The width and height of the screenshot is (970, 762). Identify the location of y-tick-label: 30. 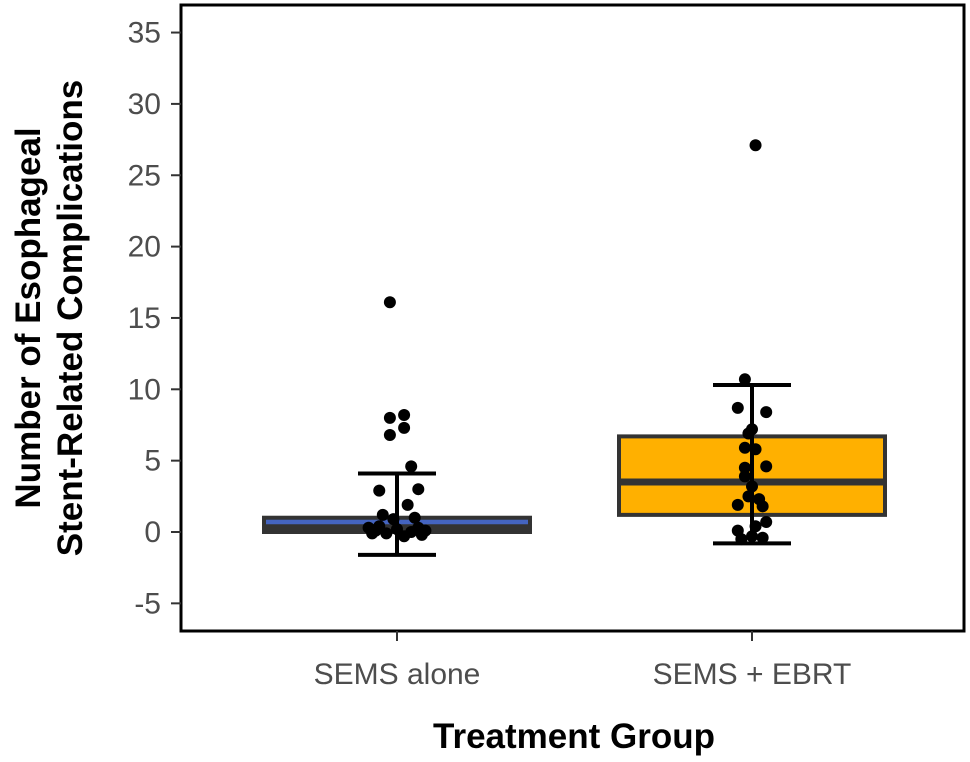
(144, 104).